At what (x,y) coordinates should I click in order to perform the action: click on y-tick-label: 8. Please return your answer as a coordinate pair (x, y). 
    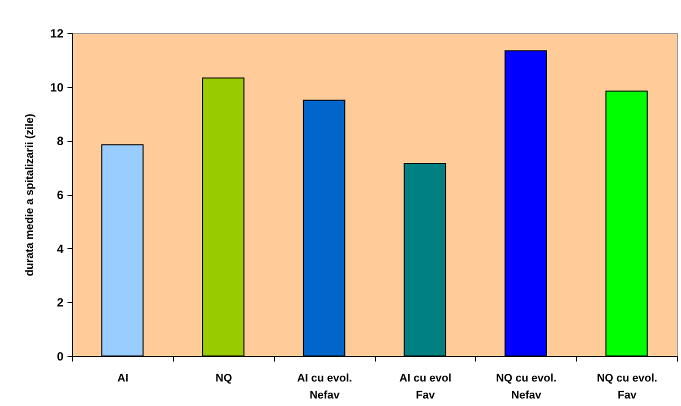
    Looking at the image, I should click on (60, 141).